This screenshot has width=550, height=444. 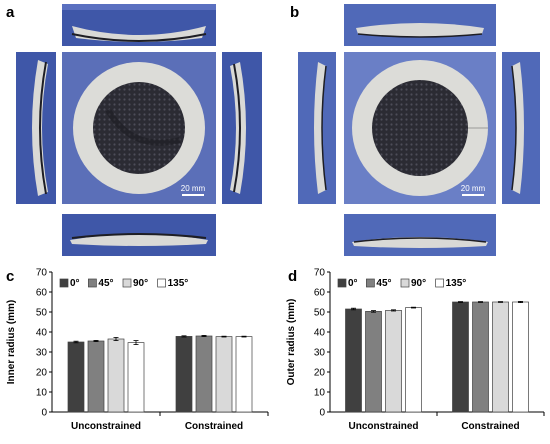 I want to click on photo-a-main: 20 mm, so click(x=139, y=128).